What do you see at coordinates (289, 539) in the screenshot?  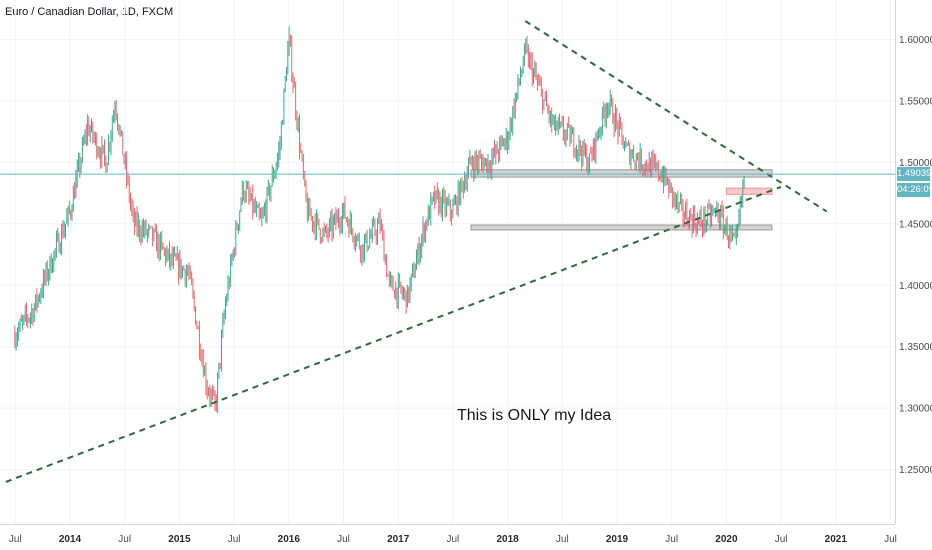 I see `x-tick-label: 2016` at bounding box center [289, 539].